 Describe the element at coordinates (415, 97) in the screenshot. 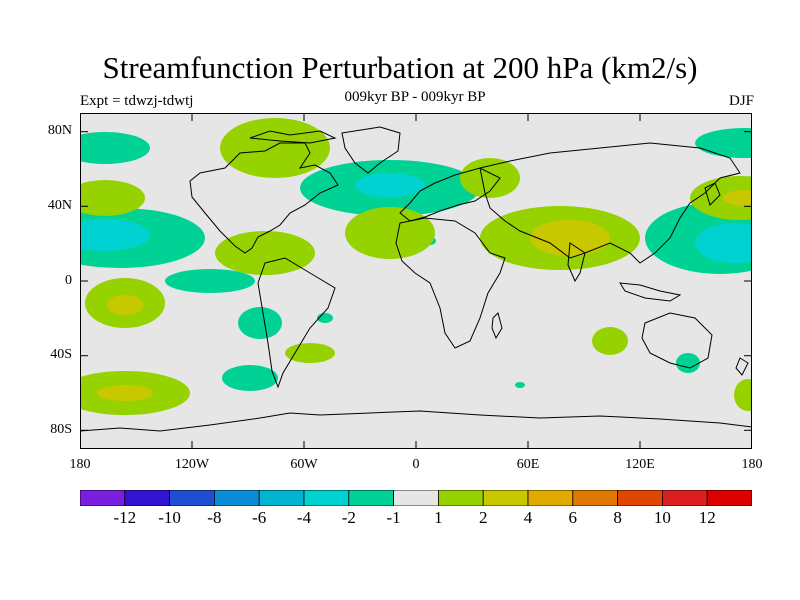

I see `period-label: 009kyr BP - 009kyr BP` at that location.